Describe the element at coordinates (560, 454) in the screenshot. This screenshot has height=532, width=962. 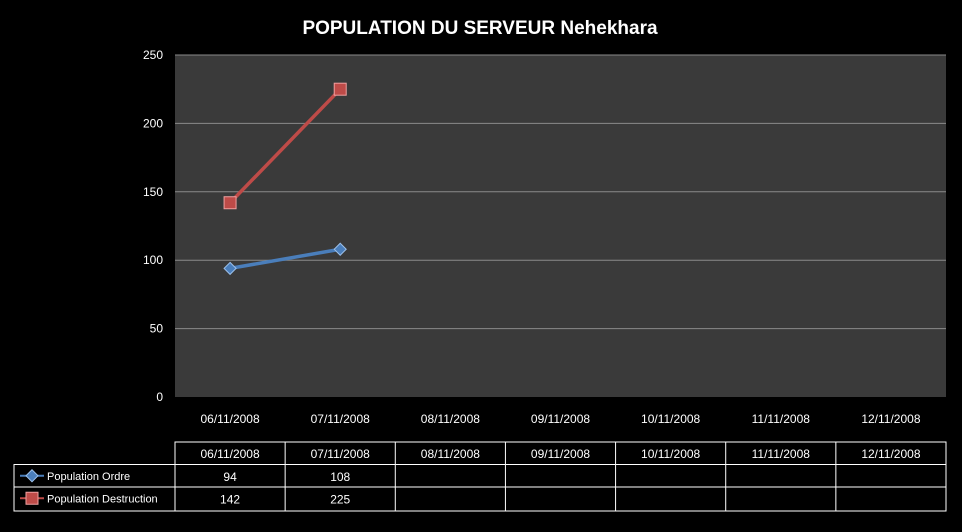
I see `table-header-cell: 09/11/2008` at that location.